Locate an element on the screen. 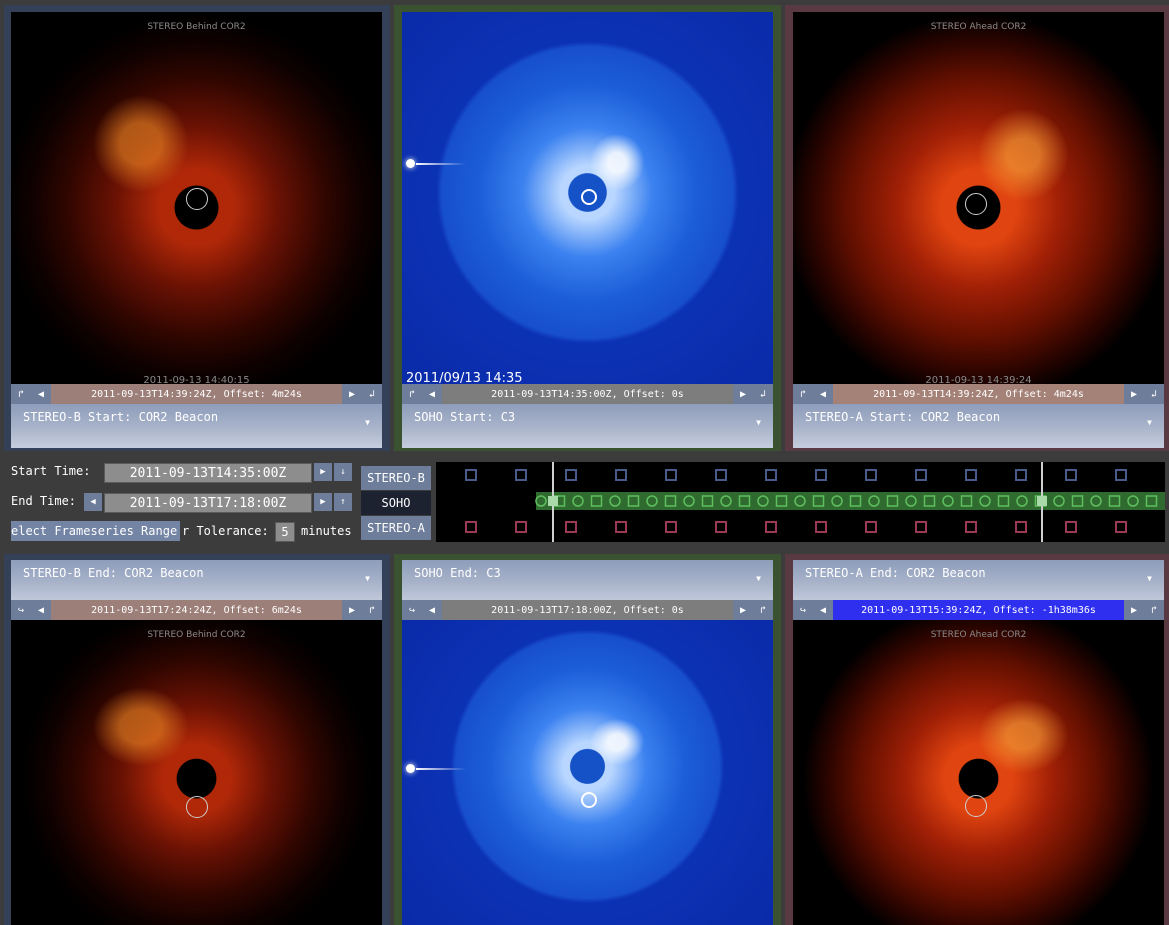 The height and width of the screenshot is (925, 1169). timeline-label-stereo-a: STEREO-A is located at coordinates (396, 528).